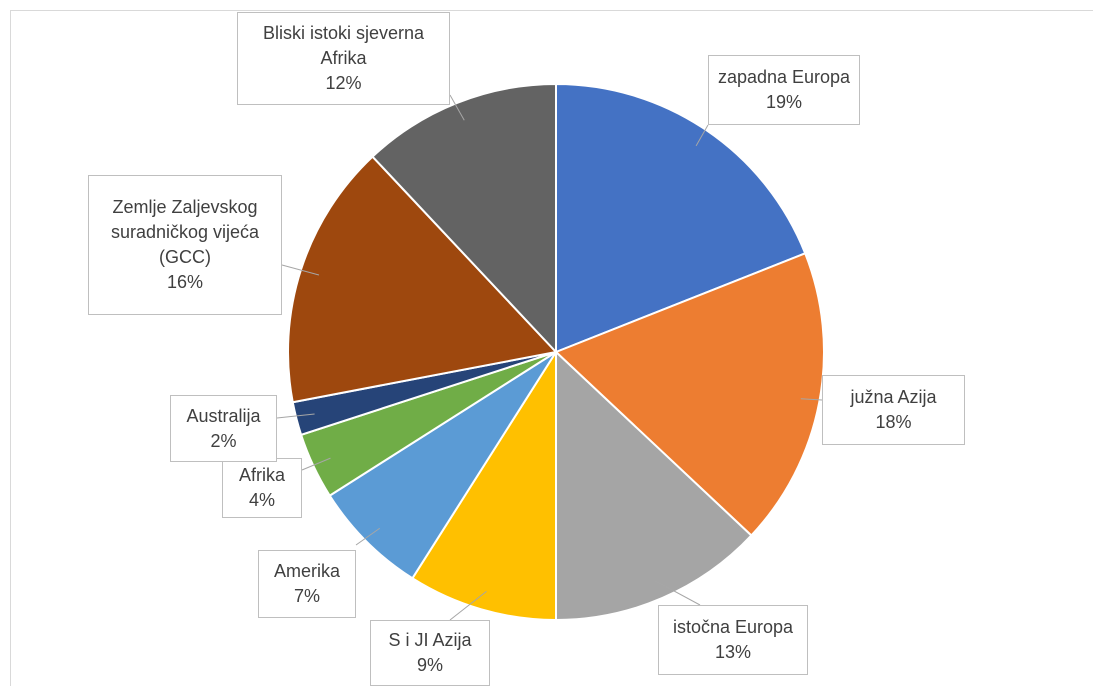 Image resolution: width=1093 pixels, height=686 pixels. Describe the element at coordinates (430, 653) in the screenshot. I see `data-label: S i JI Azija 9%` at that location.